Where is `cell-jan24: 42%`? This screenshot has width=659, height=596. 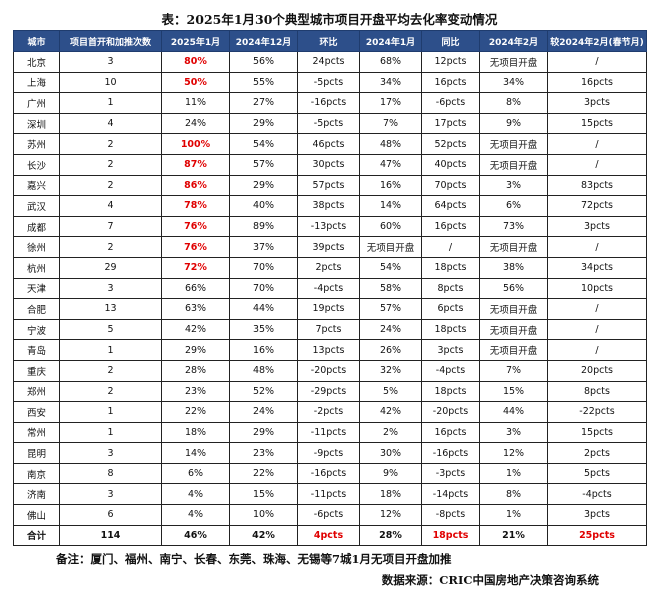 cell-jan24: 42% is located at coordinates (390, 412).